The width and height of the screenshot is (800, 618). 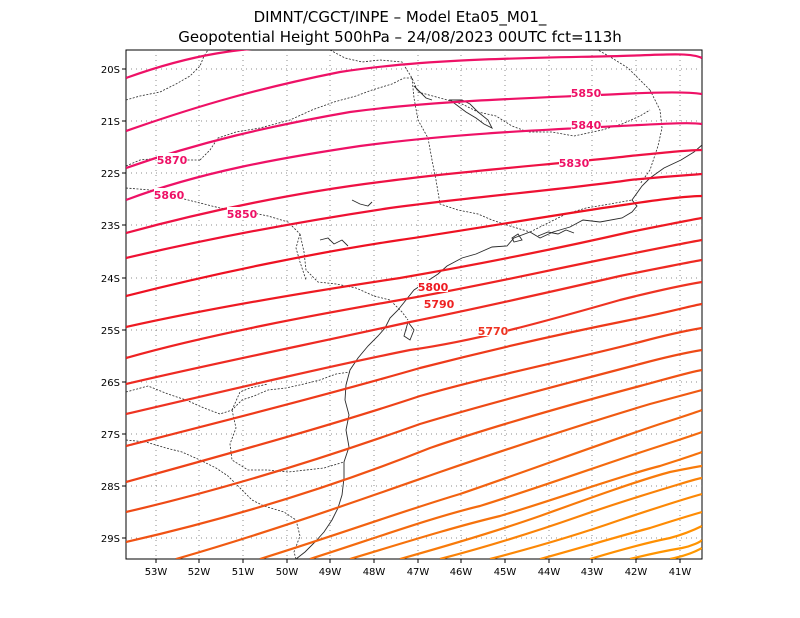 What do you see at coordinates (493, 331) in the screenshot?
I see `contour-label-5770: 5770` at bounding box center [493, 331].